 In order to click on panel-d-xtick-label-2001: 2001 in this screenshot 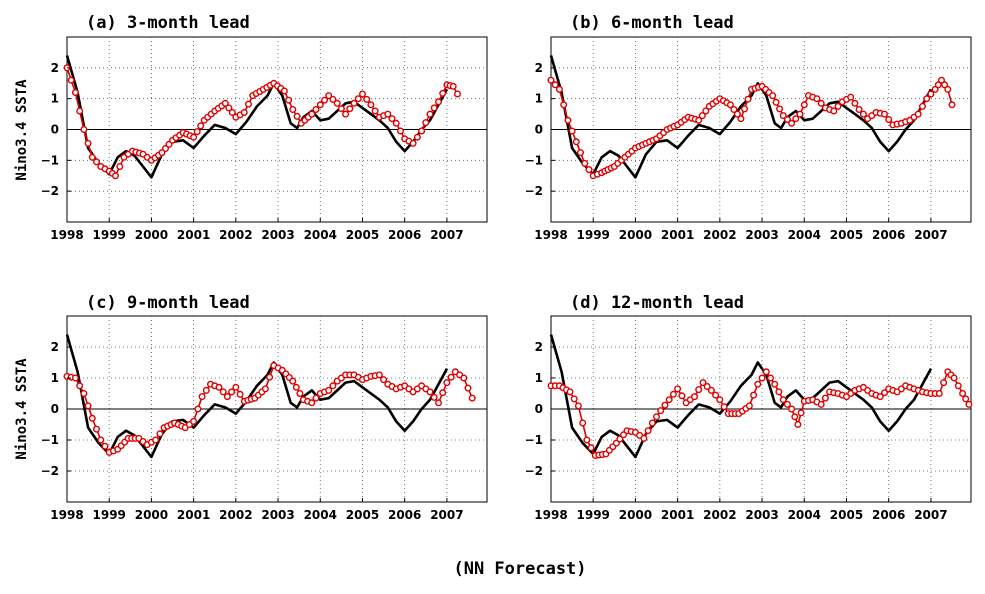, I will do `click(677, 515)`.